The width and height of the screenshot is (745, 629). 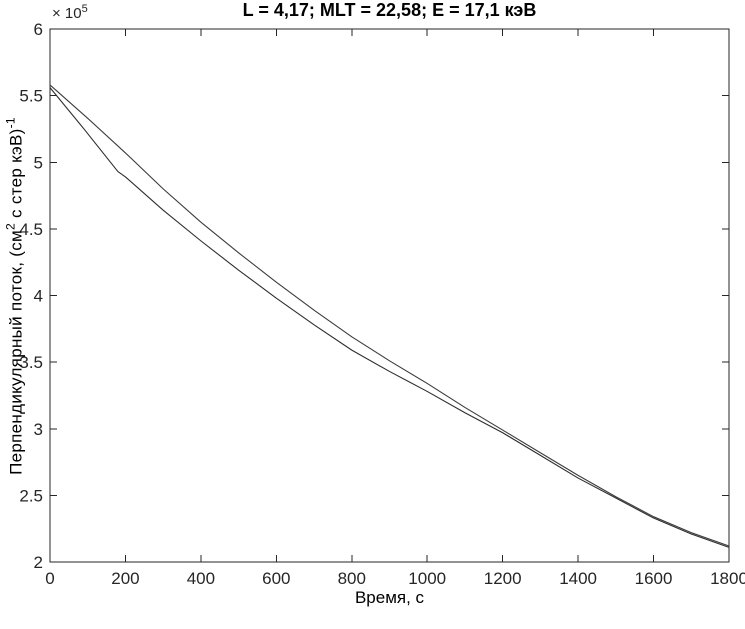 I want to click on x-tick-label: 1600, so click(x=654, y=578).